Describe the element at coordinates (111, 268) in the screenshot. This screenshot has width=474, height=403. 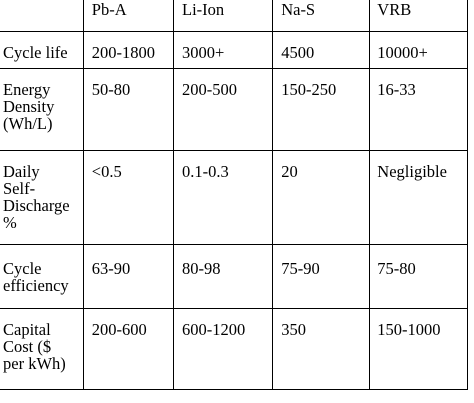
I see `cell-value: 63-90` at that location.